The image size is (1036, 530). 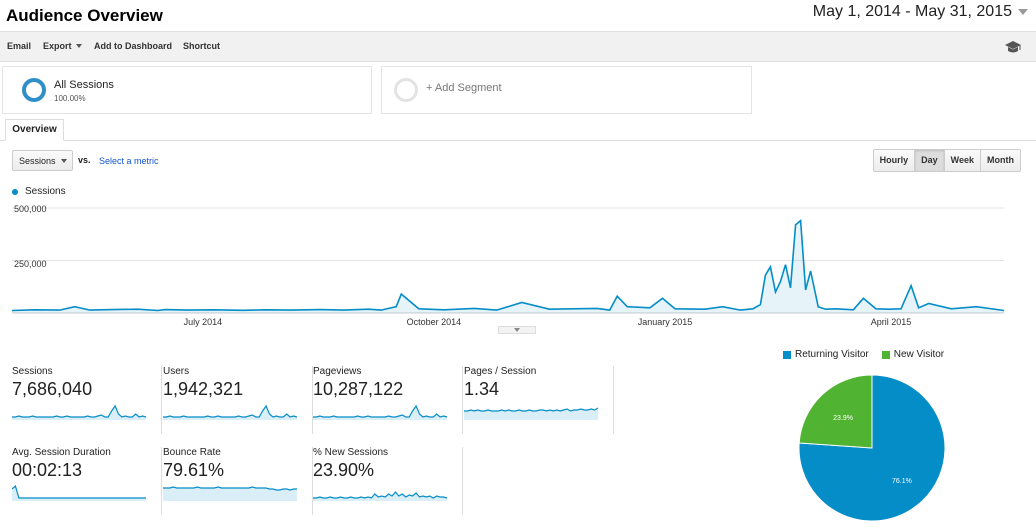 I want to click on tab-divider, so click(x=518, y=140).